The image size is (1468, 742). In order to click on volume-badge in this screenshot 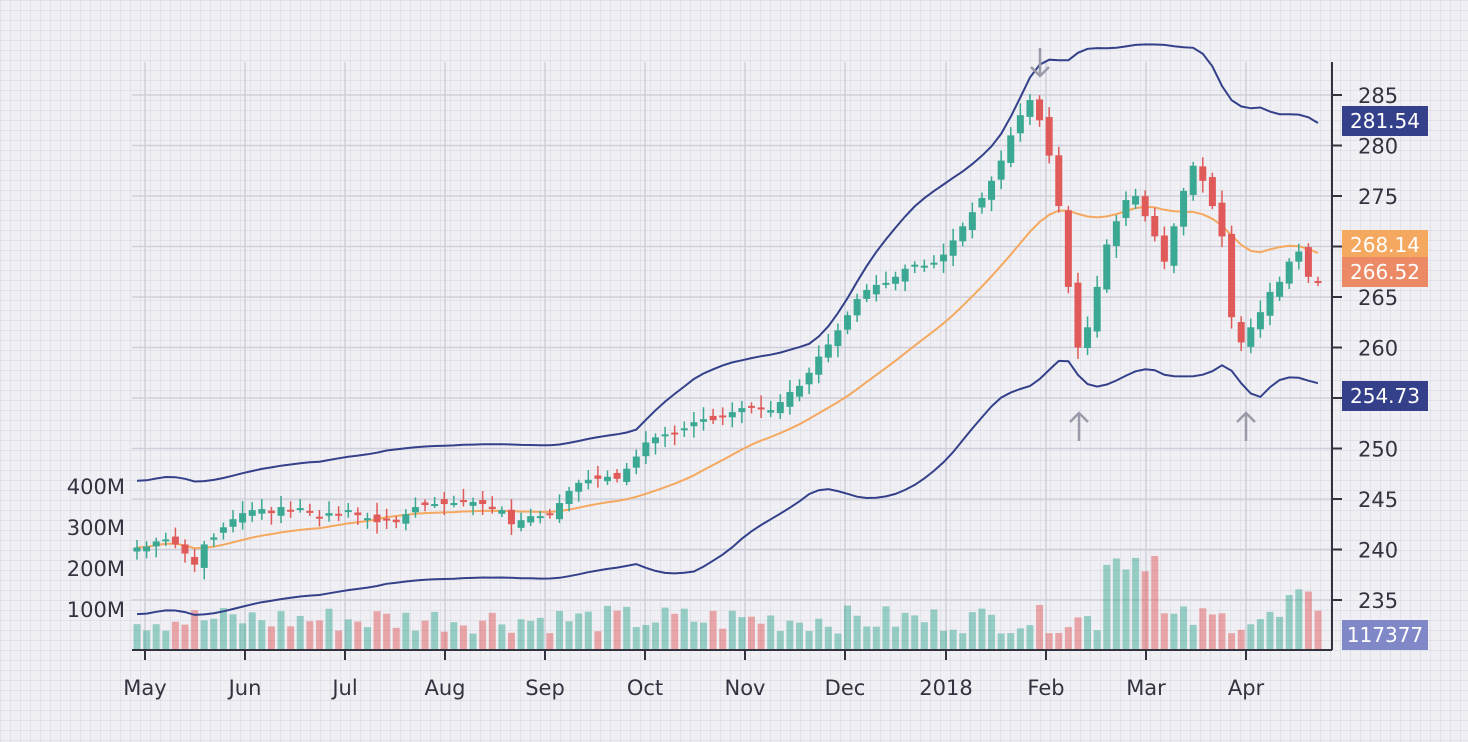, I will do `click(1385, 635)`.